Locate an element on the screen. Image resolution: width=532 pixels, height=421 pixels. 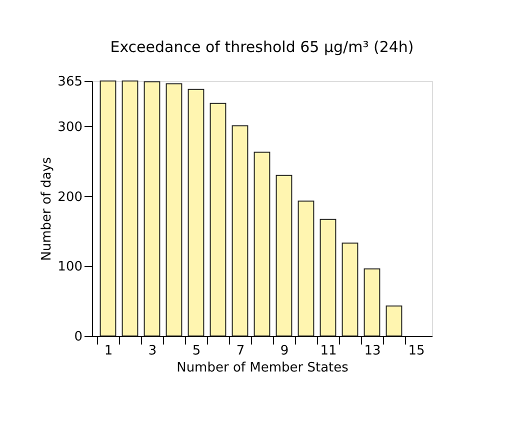
y-tick-label: 100 is located at coordinates (70, 267).